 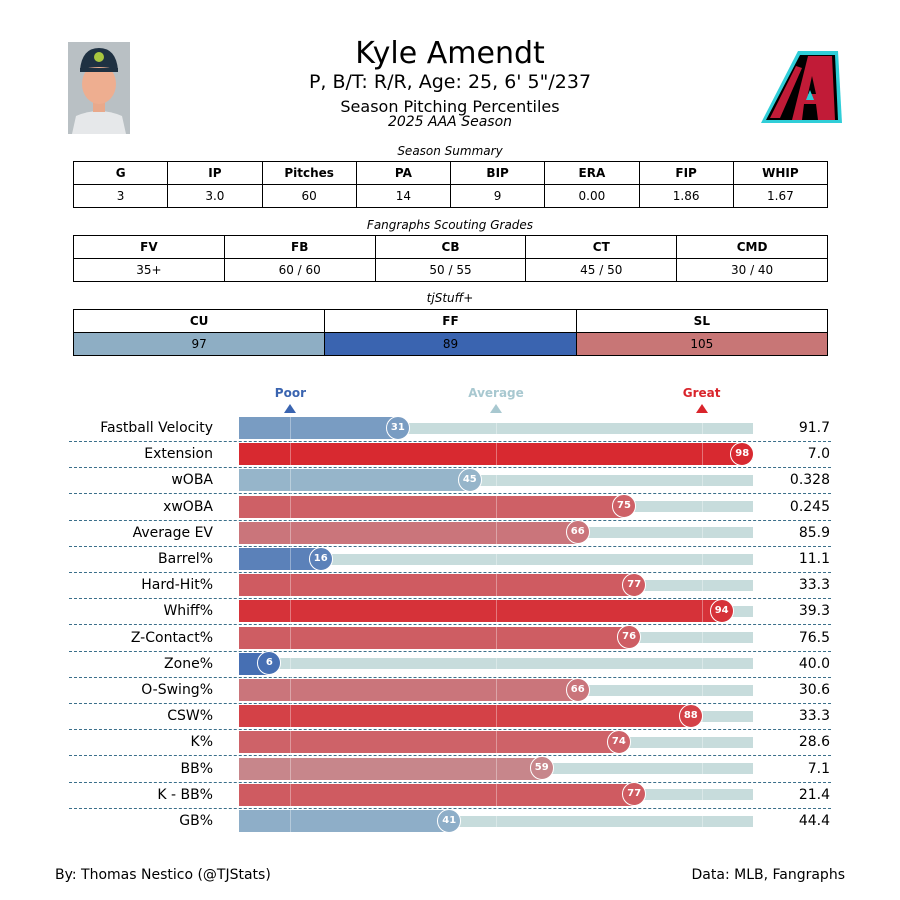 I want to click on stat-label: Zone%, so click(x=188, y=663).